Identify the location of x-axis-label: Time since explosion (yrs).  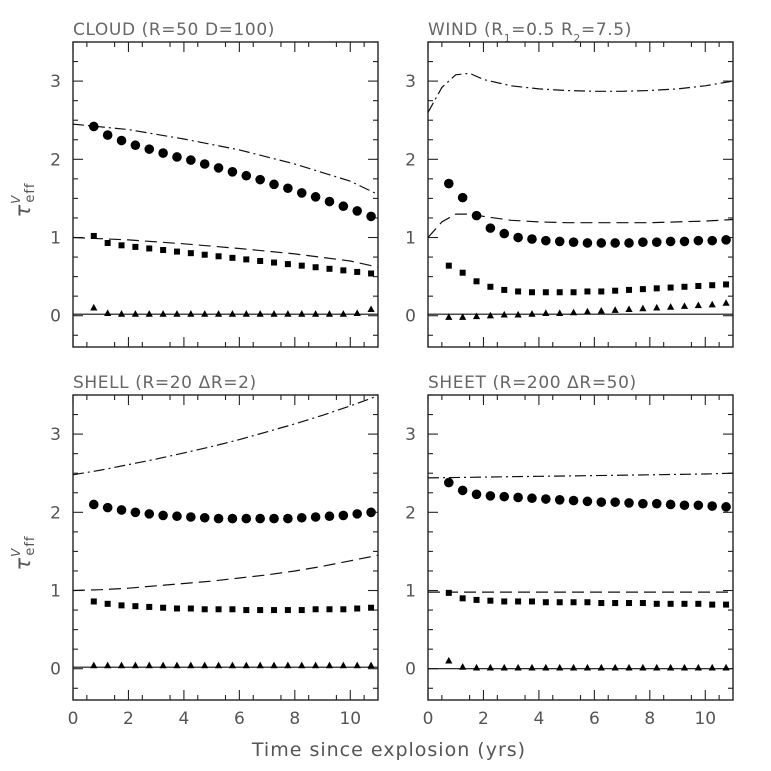
(388, 750).